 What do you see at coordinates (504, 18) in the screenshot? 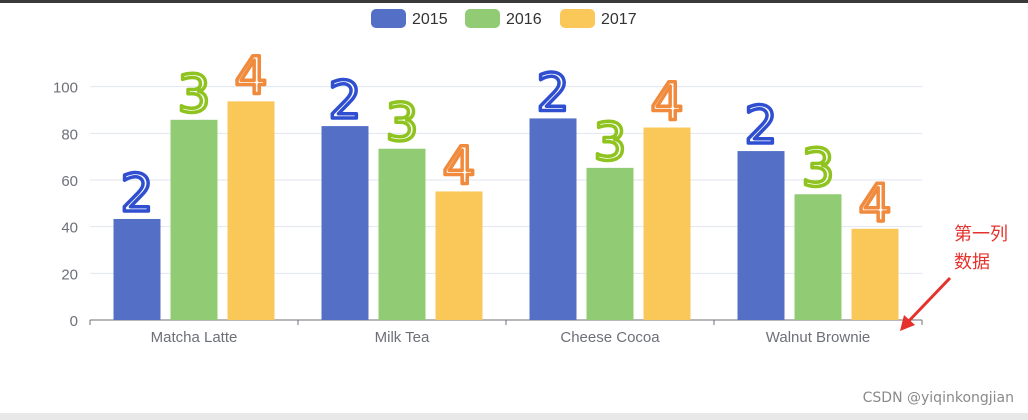
I see `legend: 2015 2016 2017` at bounding box center [504, 18].